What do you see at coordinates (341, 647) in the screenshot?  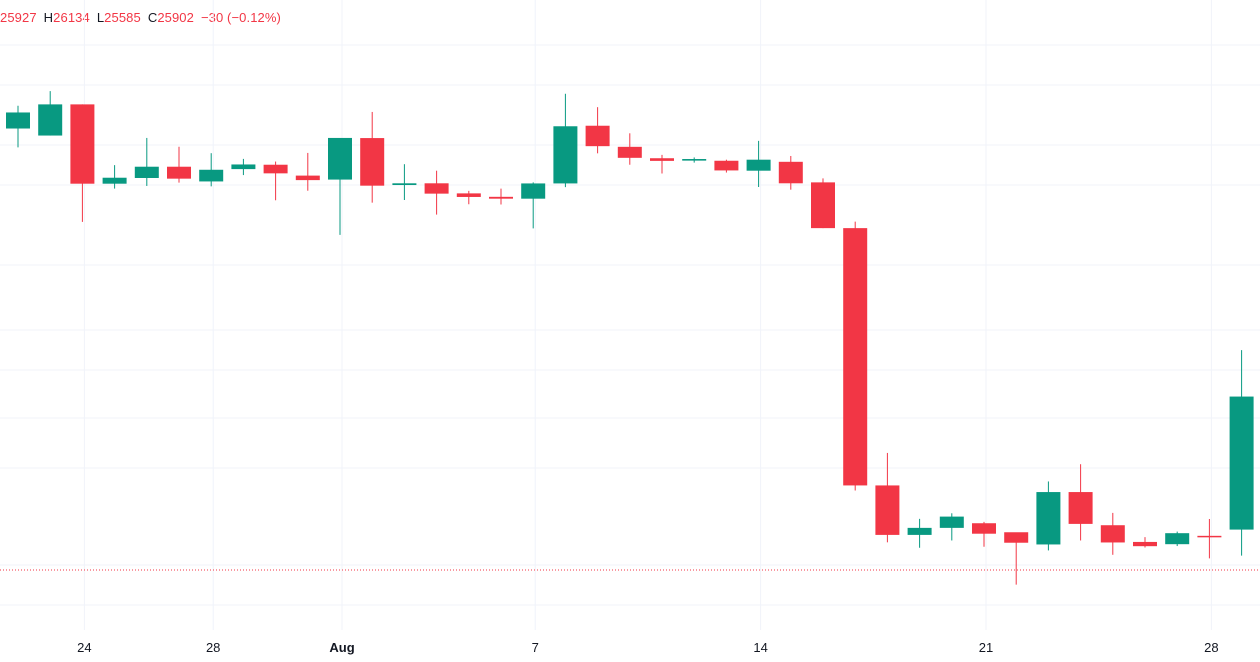 I see `x-tick-label: Aug` at bounding box center [341, 647].